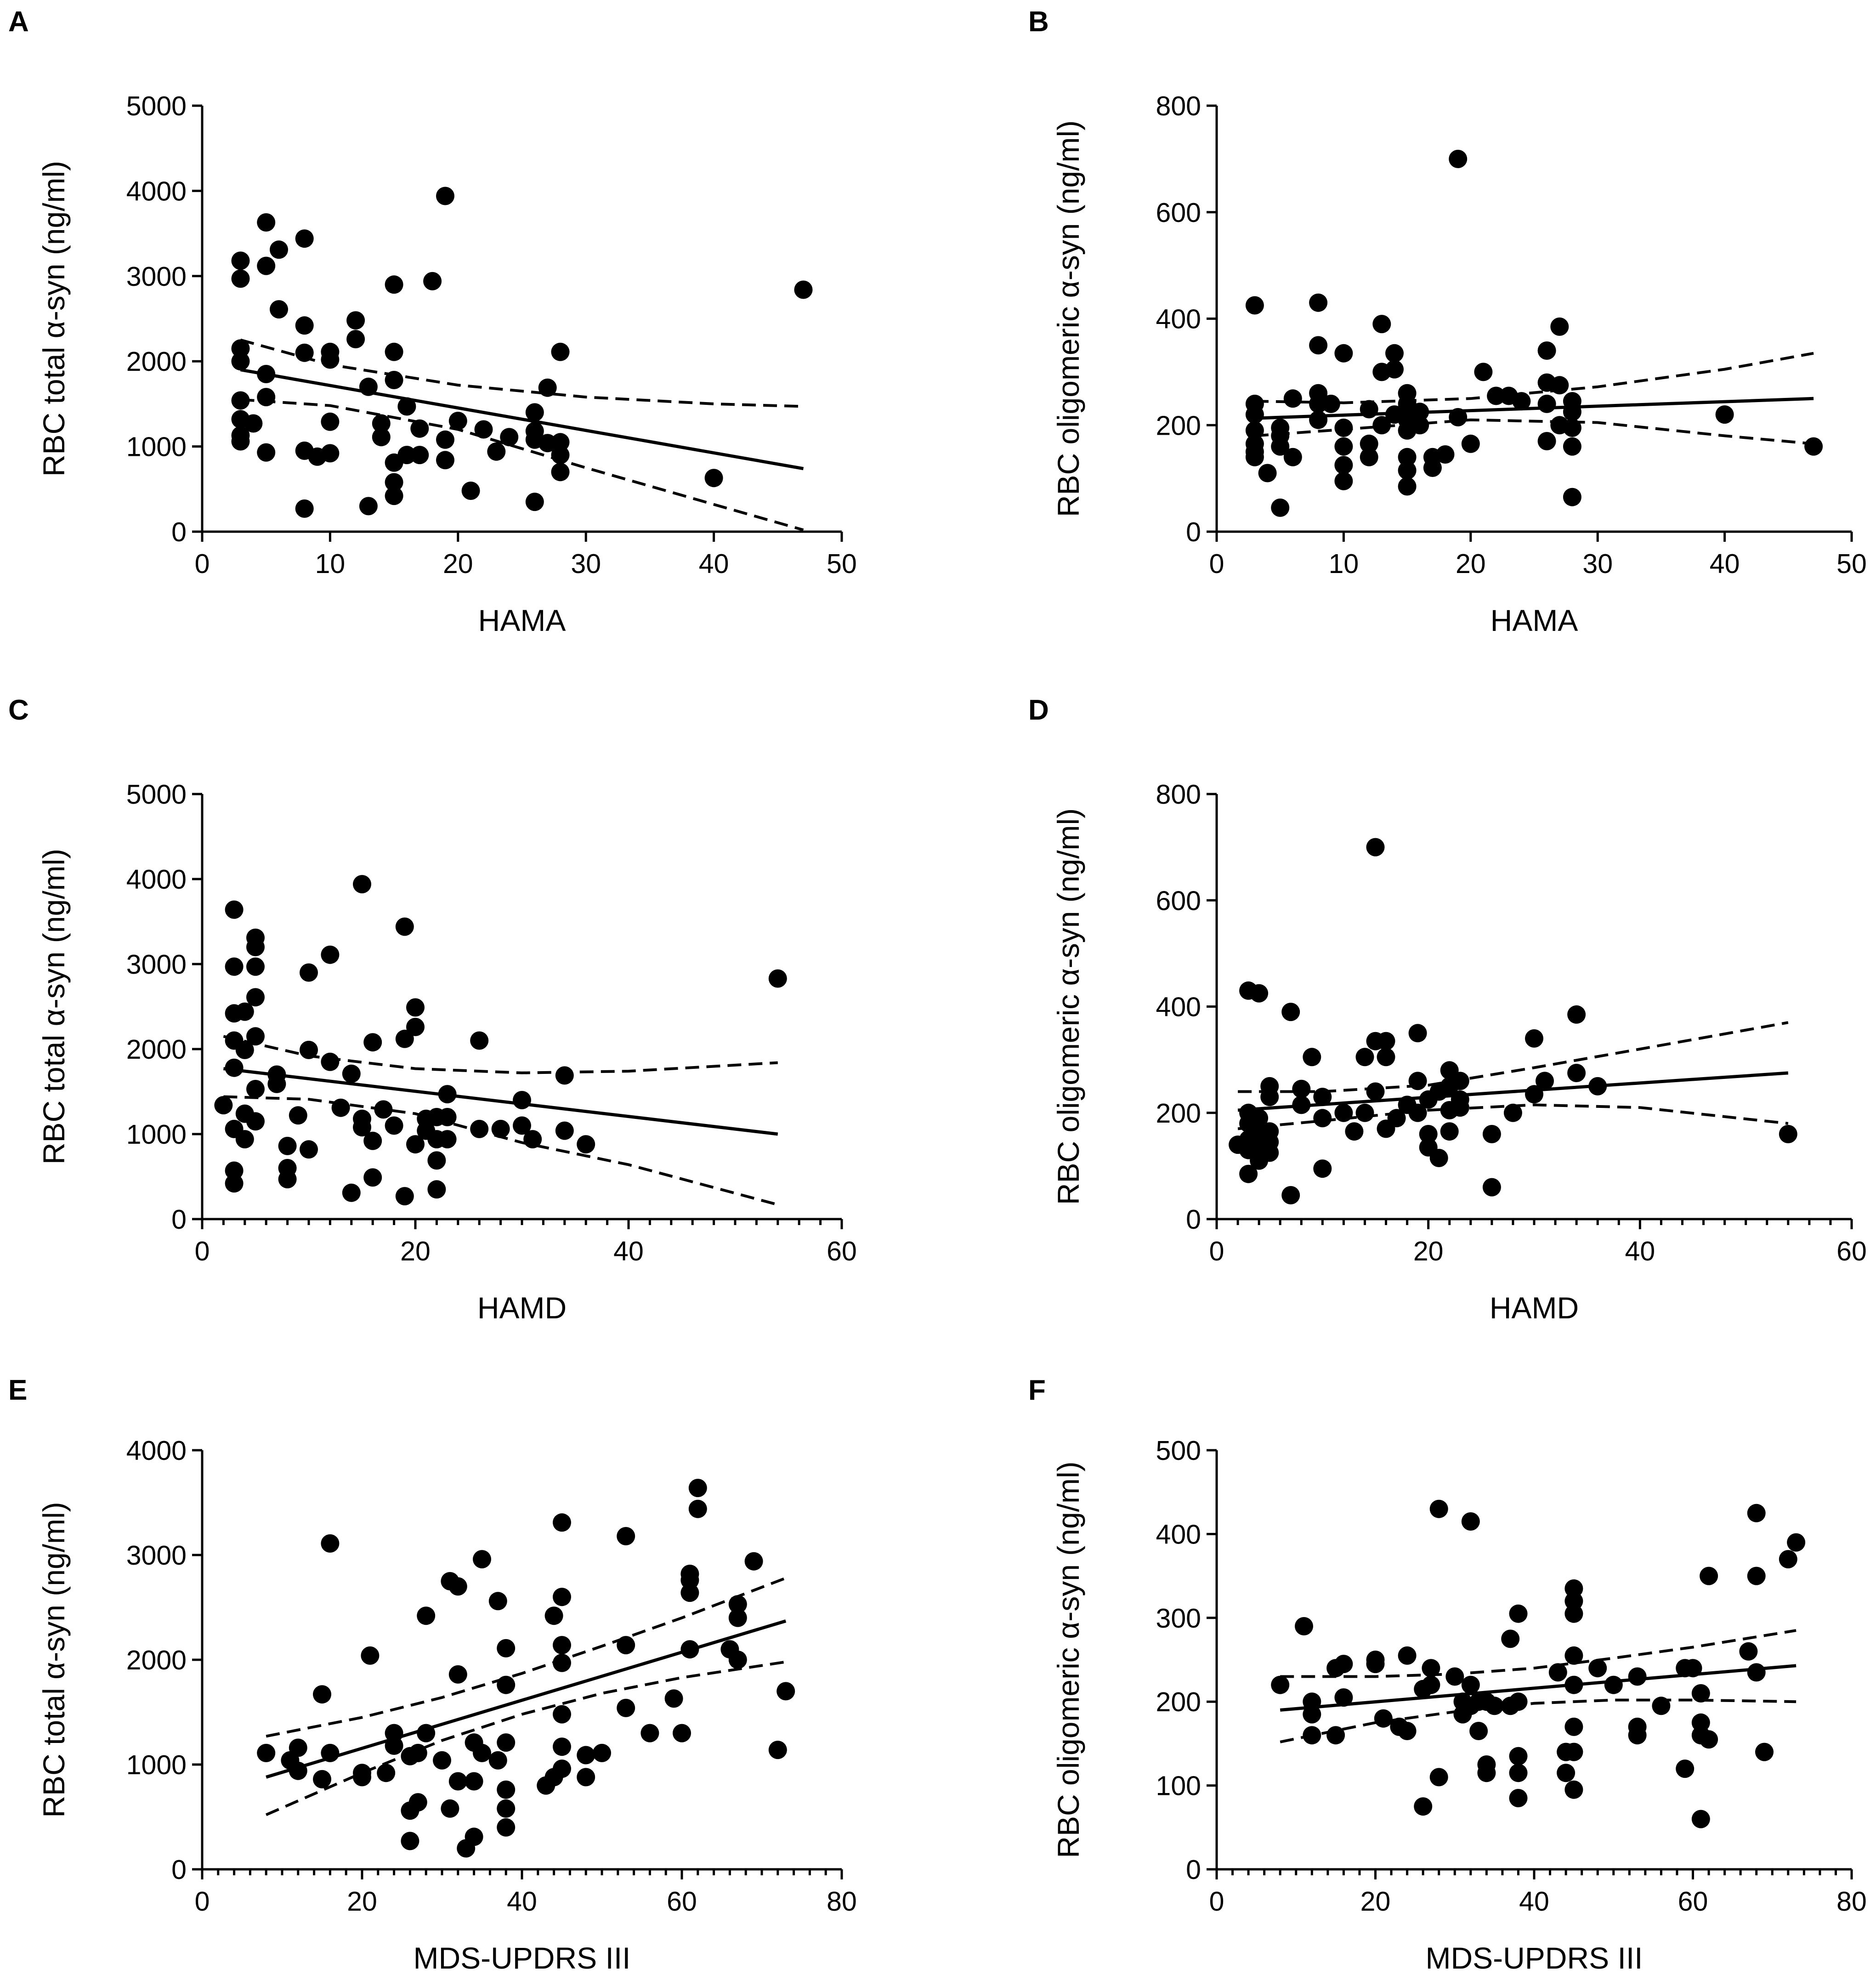  What do you see at coordinates (1725, 564) in the screenshot?
I see `x-tick-label: 40` at bounding box center [1725, 564].